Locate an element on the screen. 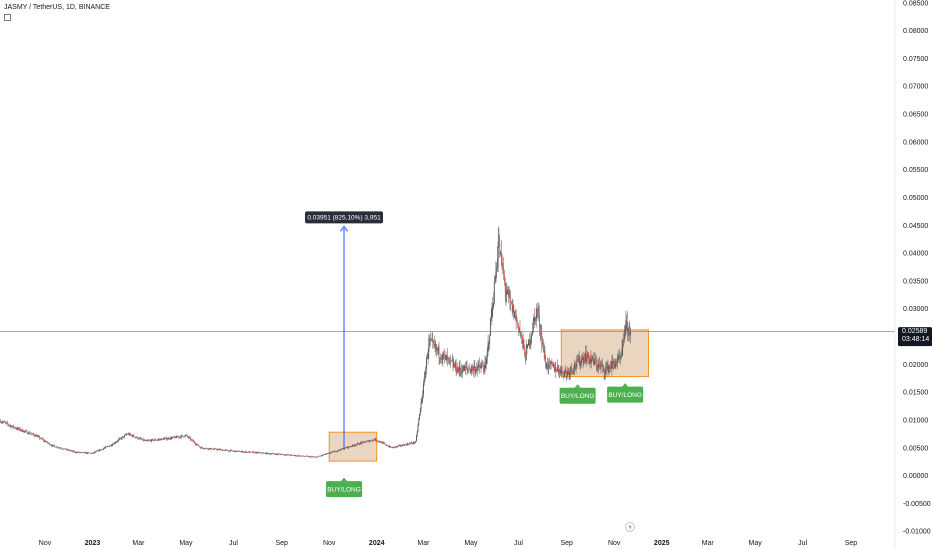 The width and height of the screenshot is (932, 550). lightning-icon is located at coordinates (630, 527).